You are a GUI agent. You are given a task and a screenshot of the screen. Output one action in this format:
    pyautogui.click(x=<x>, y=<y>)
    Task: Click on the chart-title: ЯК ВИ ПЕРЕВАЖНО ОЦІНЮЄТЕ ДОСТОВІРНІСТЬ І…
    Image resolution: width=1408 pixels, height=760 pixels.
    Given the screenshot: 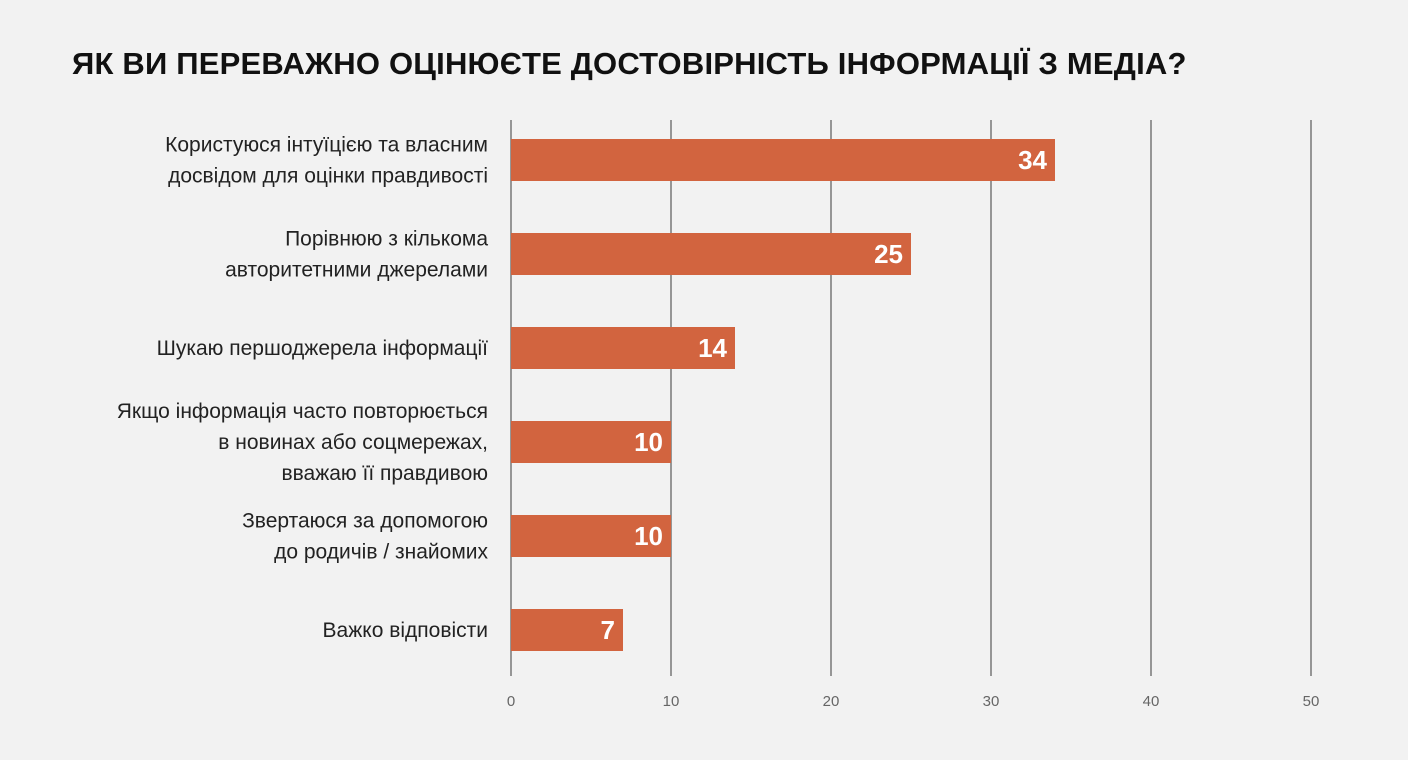 What is the action you would take?
    pyautogui.click(x=629, y=63)
    